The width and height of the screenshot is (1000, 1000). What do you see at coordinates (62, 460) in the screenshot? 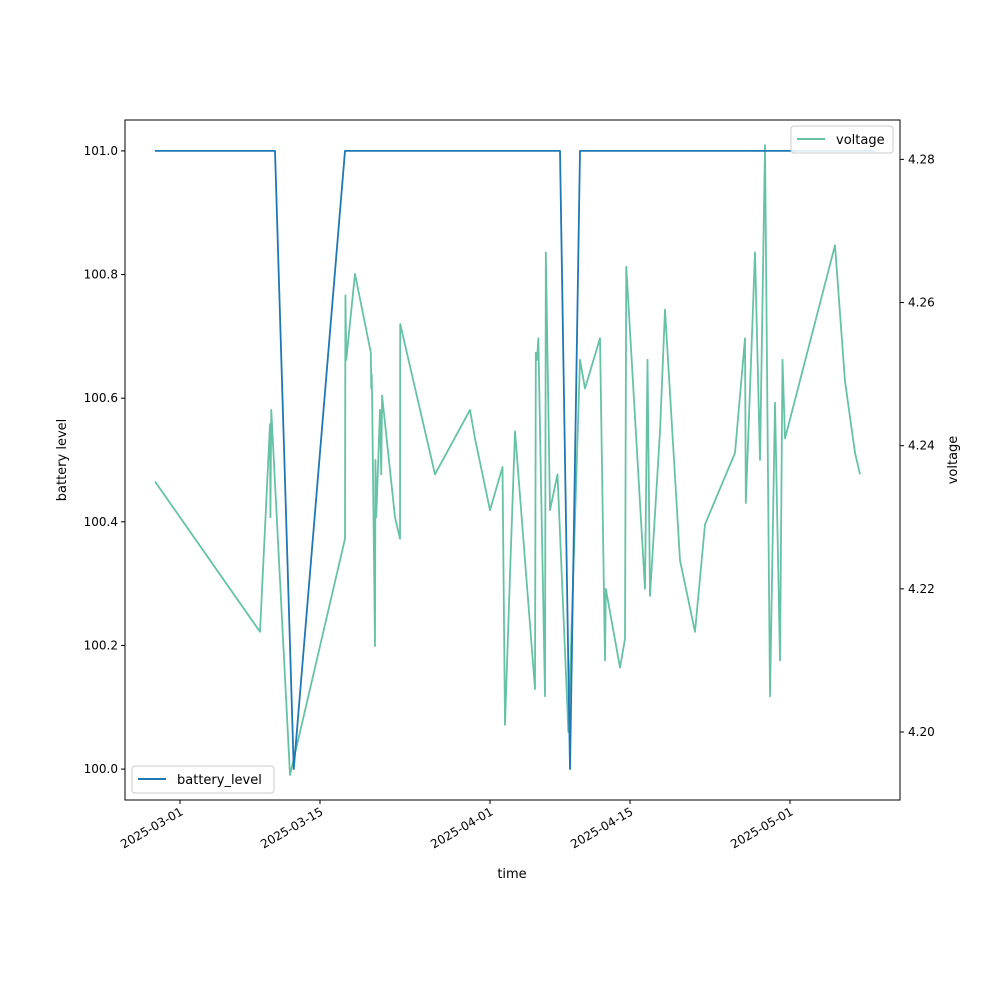
I see `left-y-axis-label: battery level` at bounding box center [62, 460].